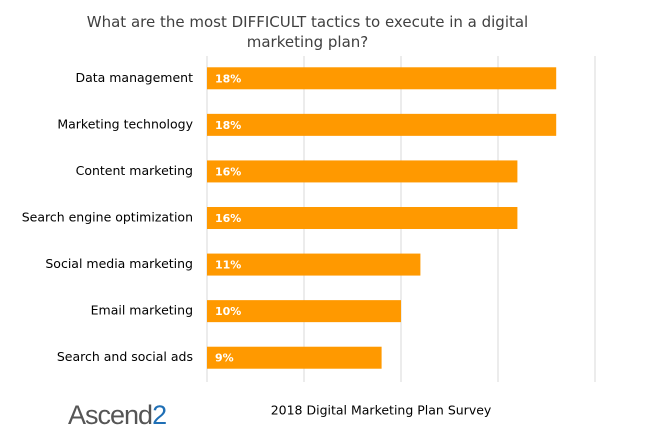  Describe the element at coordinates (381, 410) in the screenshot. I see `source: 2018 Digital Marketing Plan Survey` at that location.